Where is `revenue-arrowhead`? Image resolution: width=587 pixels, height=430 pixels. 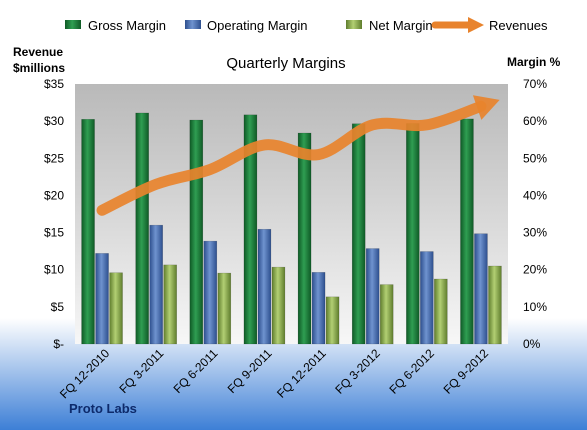
revenue-arrowhead is located at coordinates (486, 107).